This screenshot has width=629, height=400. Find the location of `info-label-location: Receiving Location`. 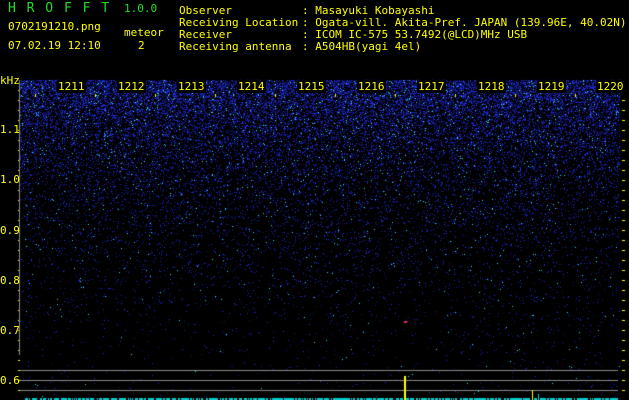

info-label-location: Receiving Location is located at coordinates (239, 22).